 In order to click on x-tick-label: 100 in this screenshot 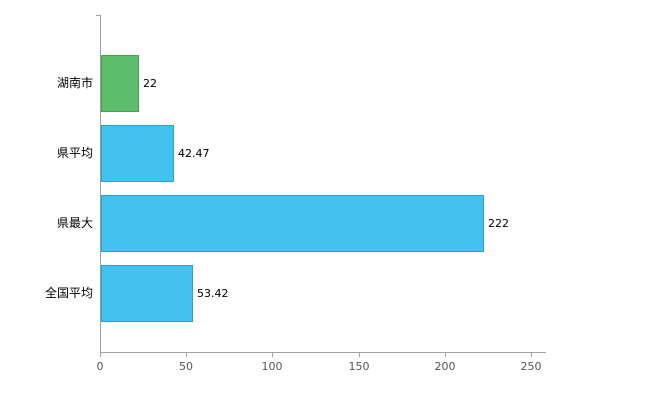, I will do `click(272, 366)`.